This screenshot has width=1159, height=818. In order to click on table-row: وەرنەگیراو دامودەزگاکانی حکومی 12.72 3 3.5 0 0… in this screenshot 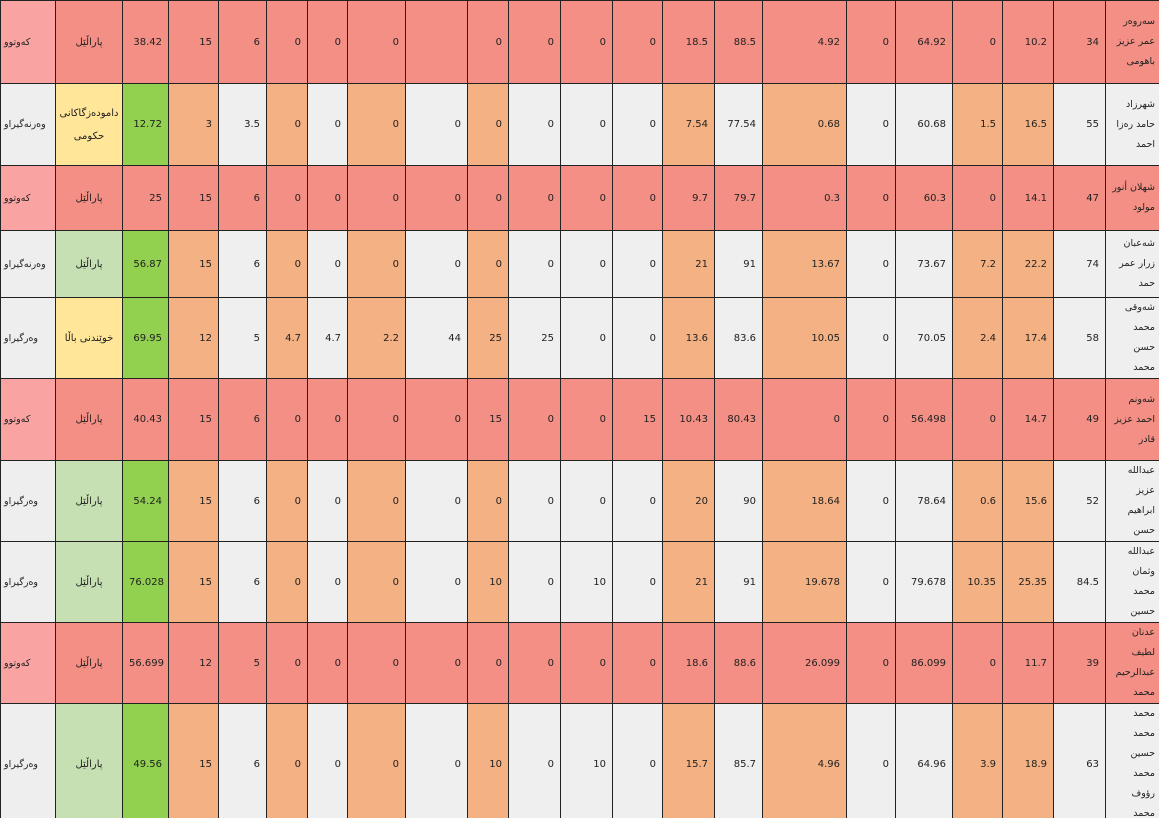, I will do `click(579, 124)`.